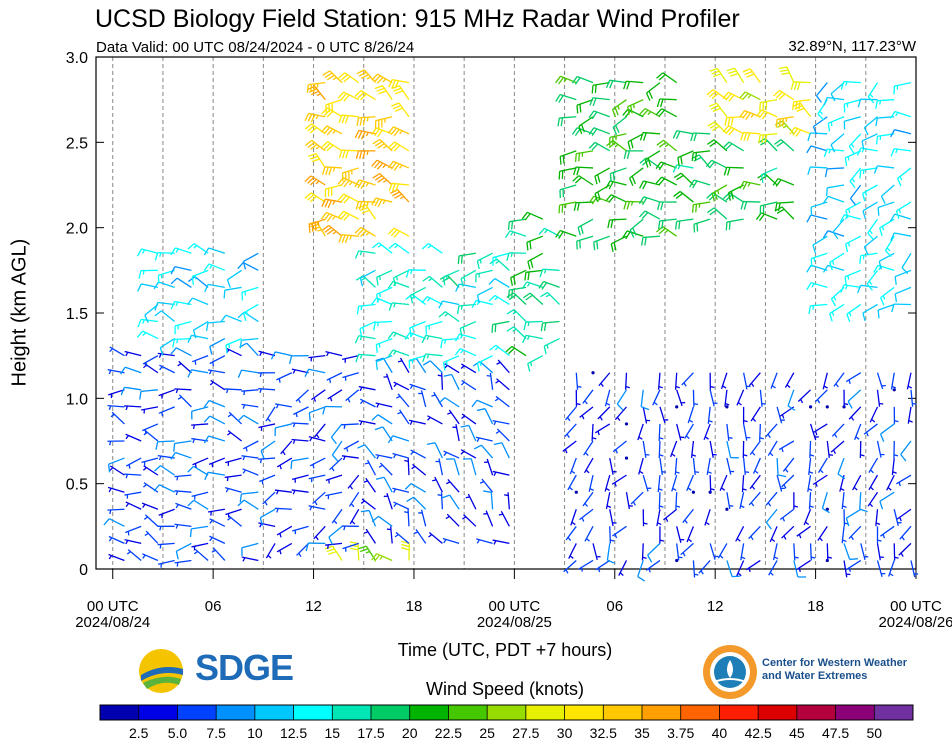  What do you see at coordinates (916, 606) in the screenshot?
I see `x-tick-label: 00 UTC` at bounding box center [916, 606].